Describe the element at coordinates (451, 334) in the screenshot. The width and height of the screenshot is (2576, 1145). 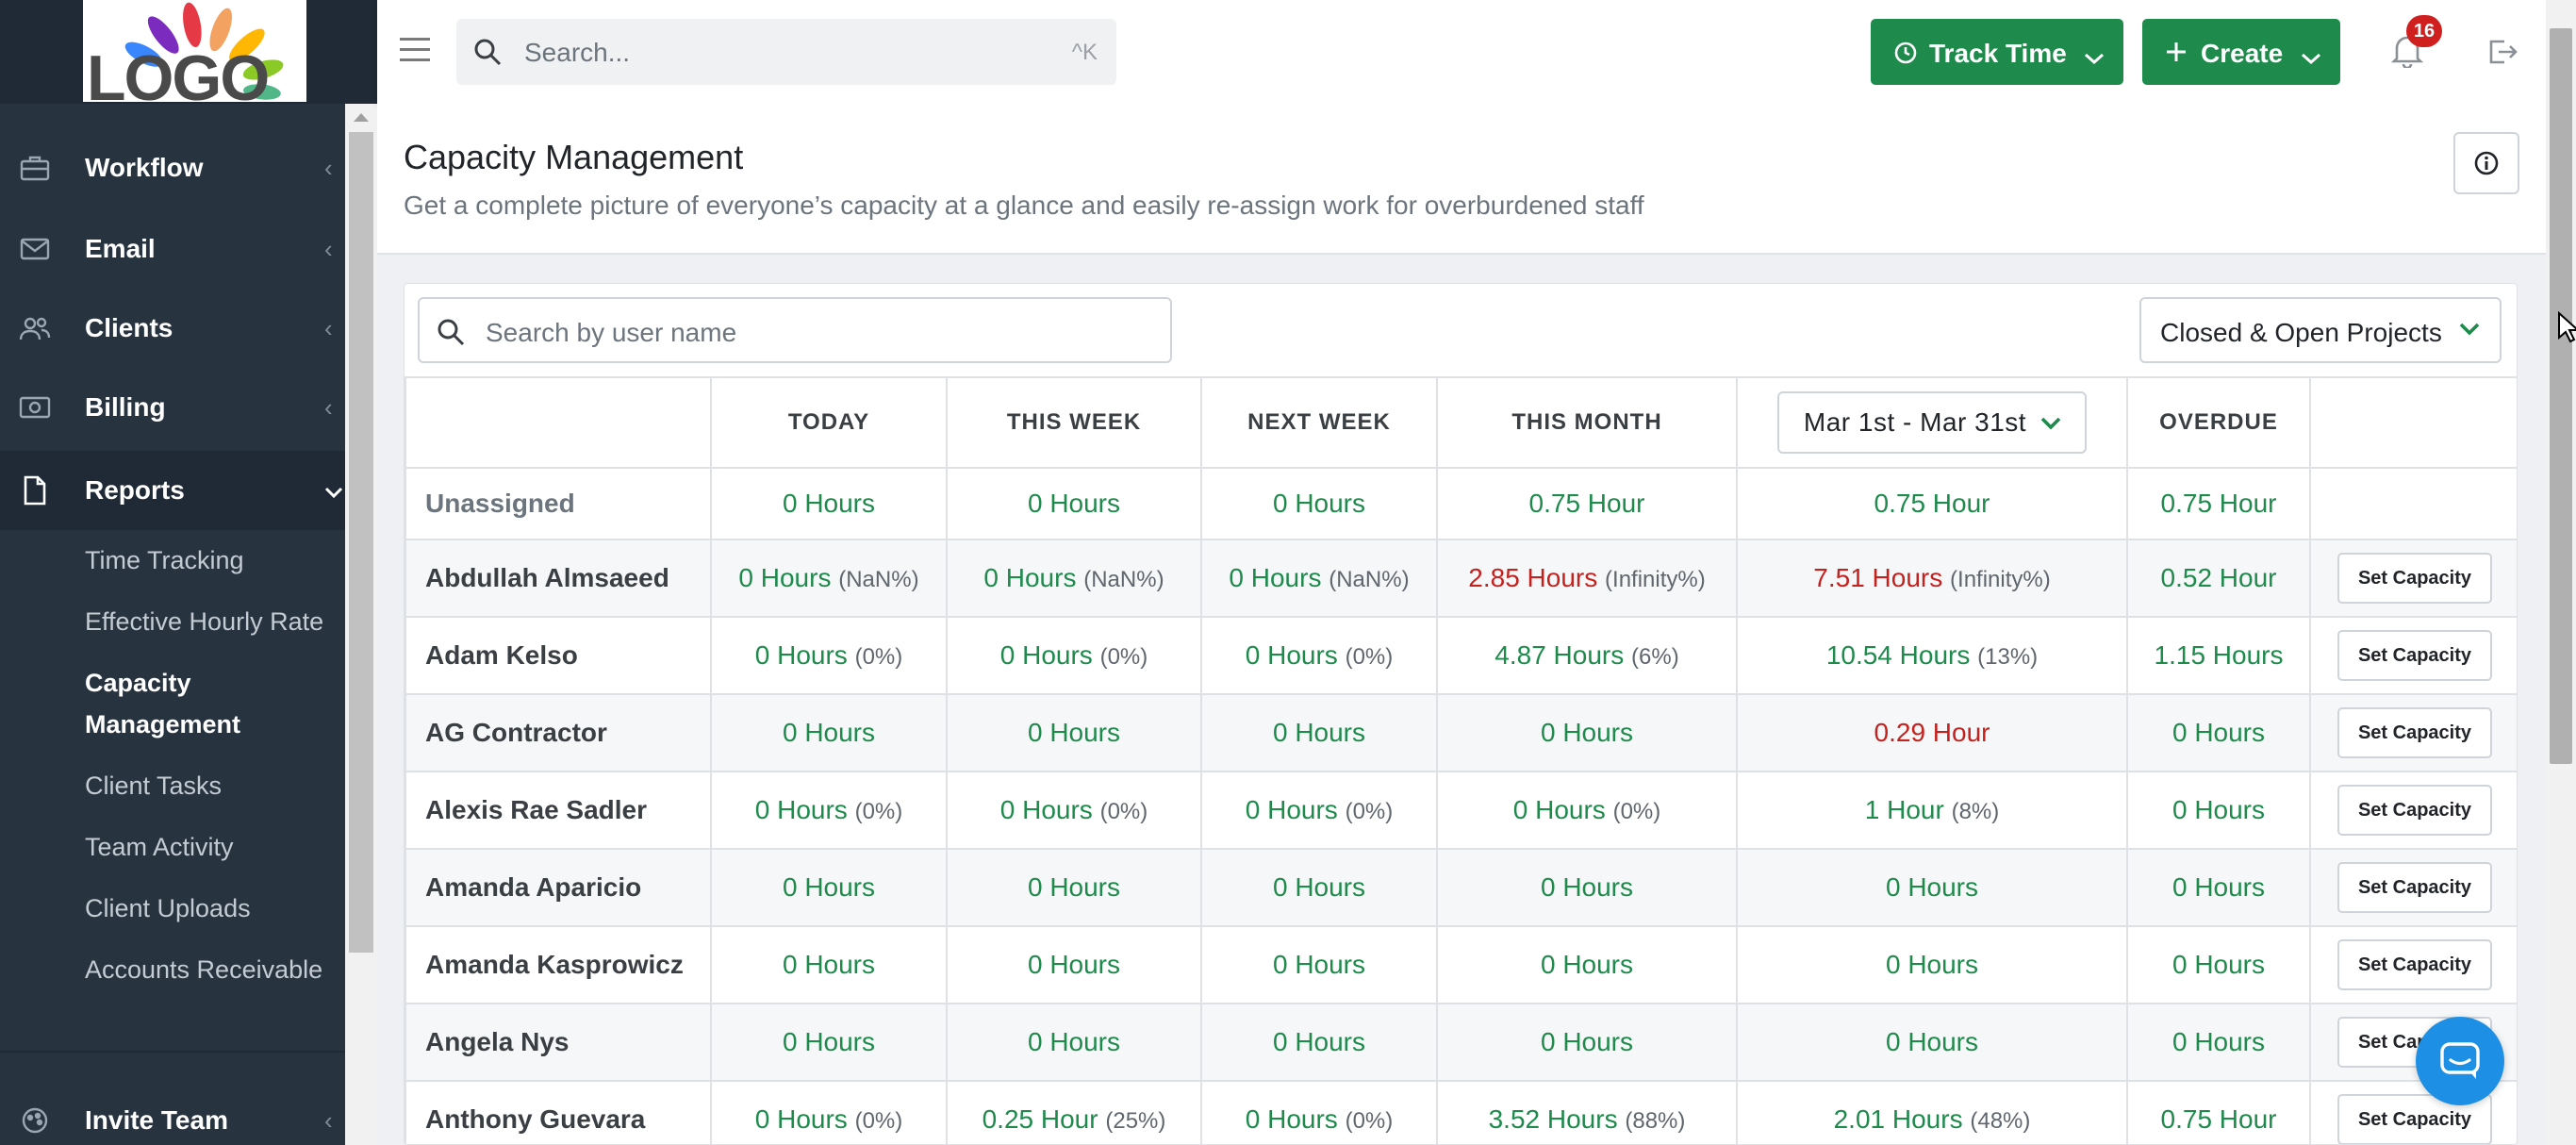
I see `search-icon` at that location.